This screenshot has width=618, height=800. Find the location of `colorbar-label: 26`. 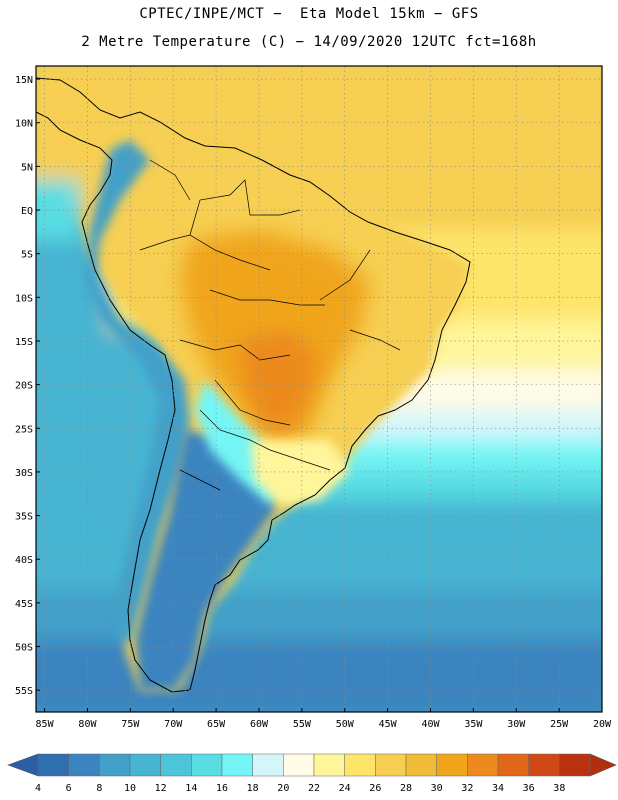

colorbar-label: 26 is located at coordinates (375, 788).